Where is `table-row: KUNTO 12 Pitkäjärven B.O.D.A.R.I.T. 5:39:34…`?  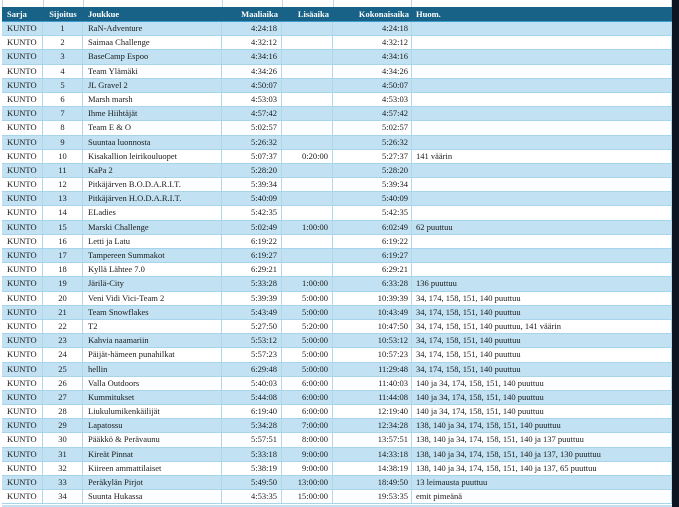
table-row: KUNTO 12 Pitkäjärven B.O.D.A.R.I.T. 5:39:34… is located at coordinates (337, 185).